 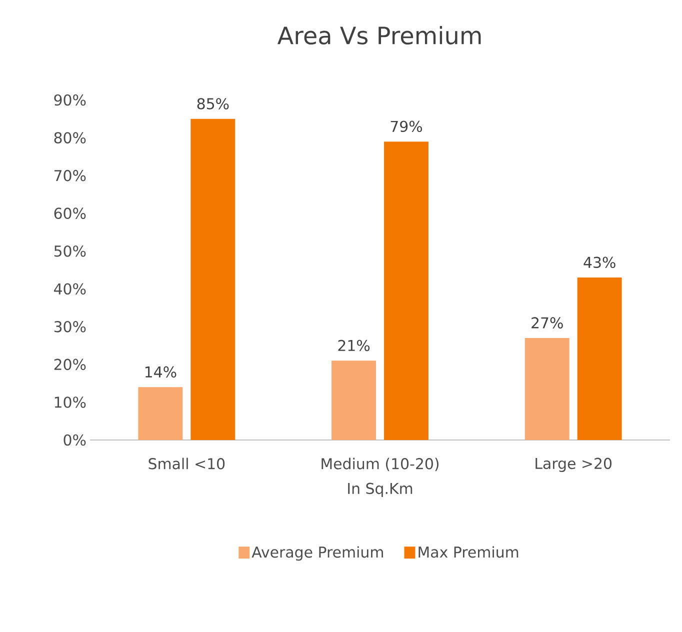 I want to click on x-axis-title: In Sq.Km, so click(x=380, y=490).